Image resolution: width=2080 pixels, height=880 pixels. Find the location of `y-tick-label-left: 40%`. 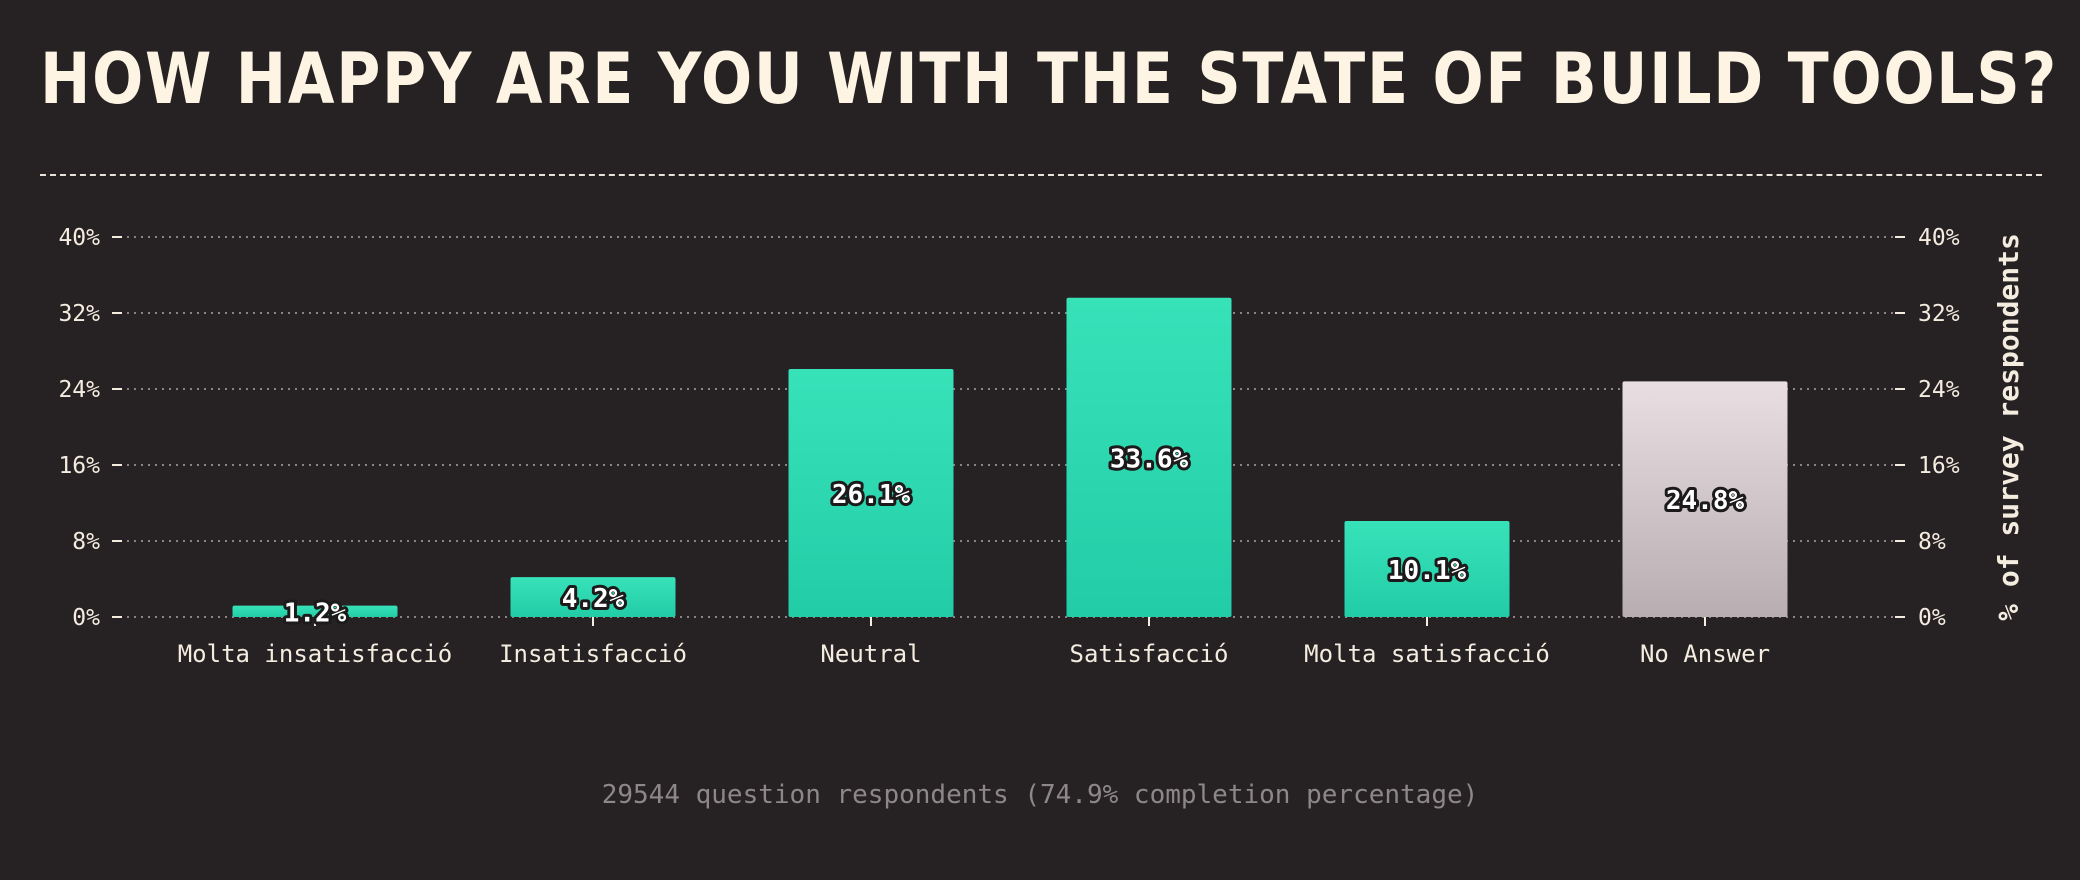

y-tick-label-left: 40% is located at coordinates (79, 238).